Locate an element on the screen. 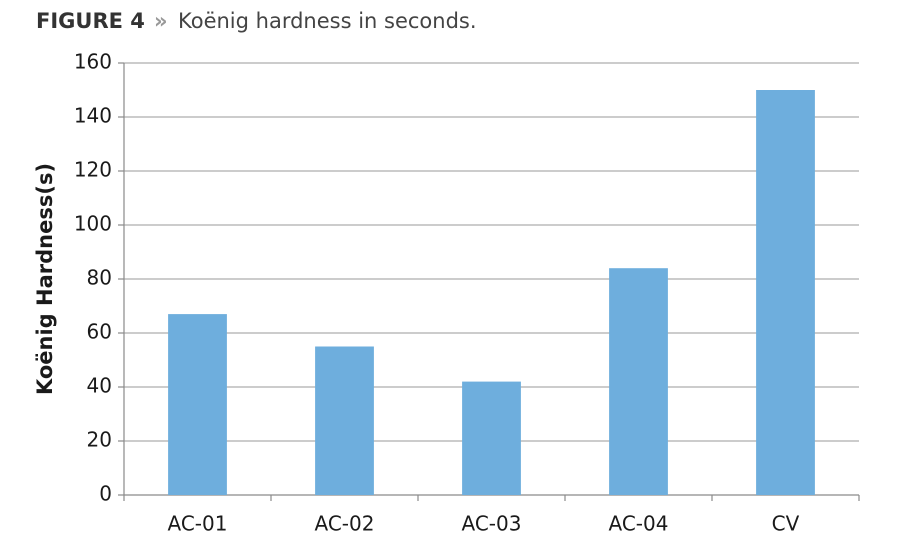  x-tick-label: AC-04 is located at coordinates (639, 524).